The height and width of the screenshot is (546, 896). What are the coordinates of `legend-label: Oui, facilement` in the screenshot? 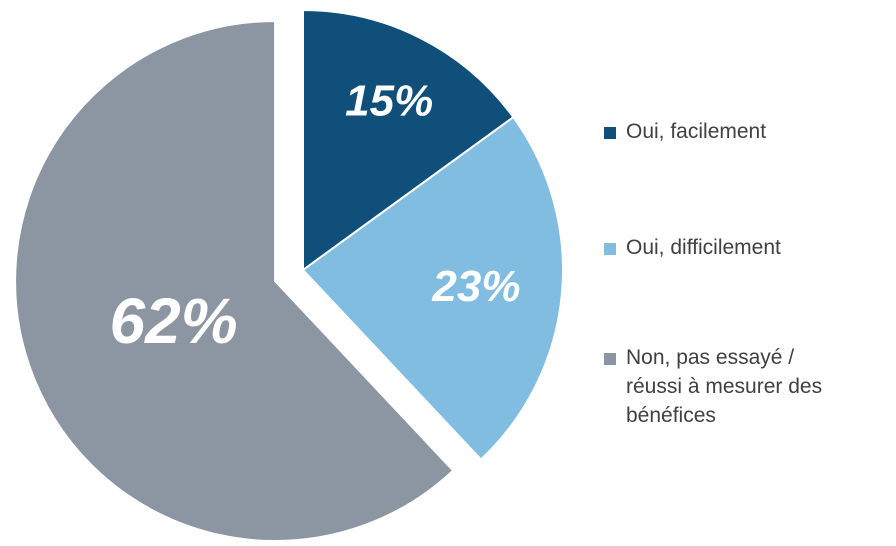 It's located at (696, 131).